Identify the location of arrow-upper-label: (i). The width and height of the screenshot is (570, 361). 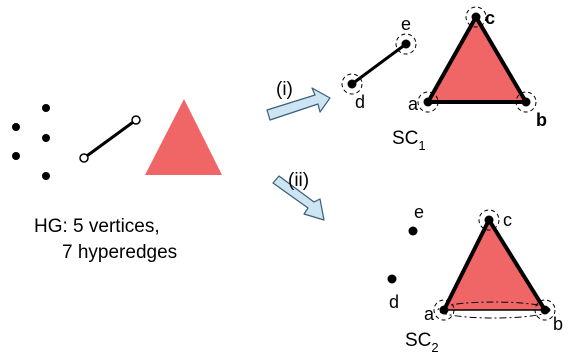
(284, 89).